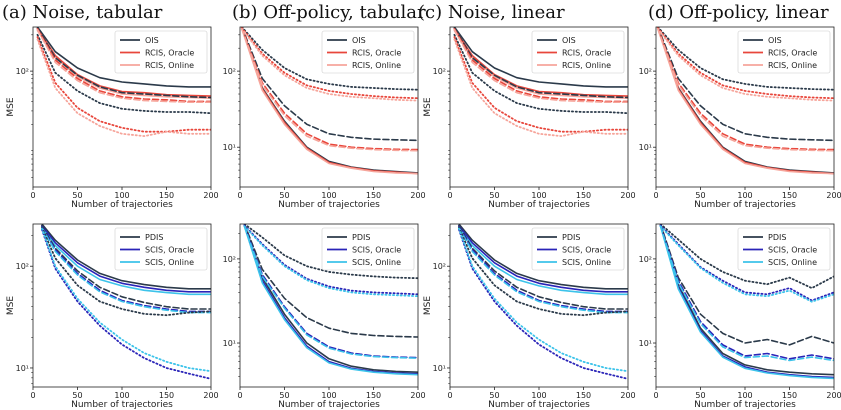 The height and width of the screenshot is (410, 841). I want to click on panel-title: (b) Off-policy, tabular, so click(329, 12).